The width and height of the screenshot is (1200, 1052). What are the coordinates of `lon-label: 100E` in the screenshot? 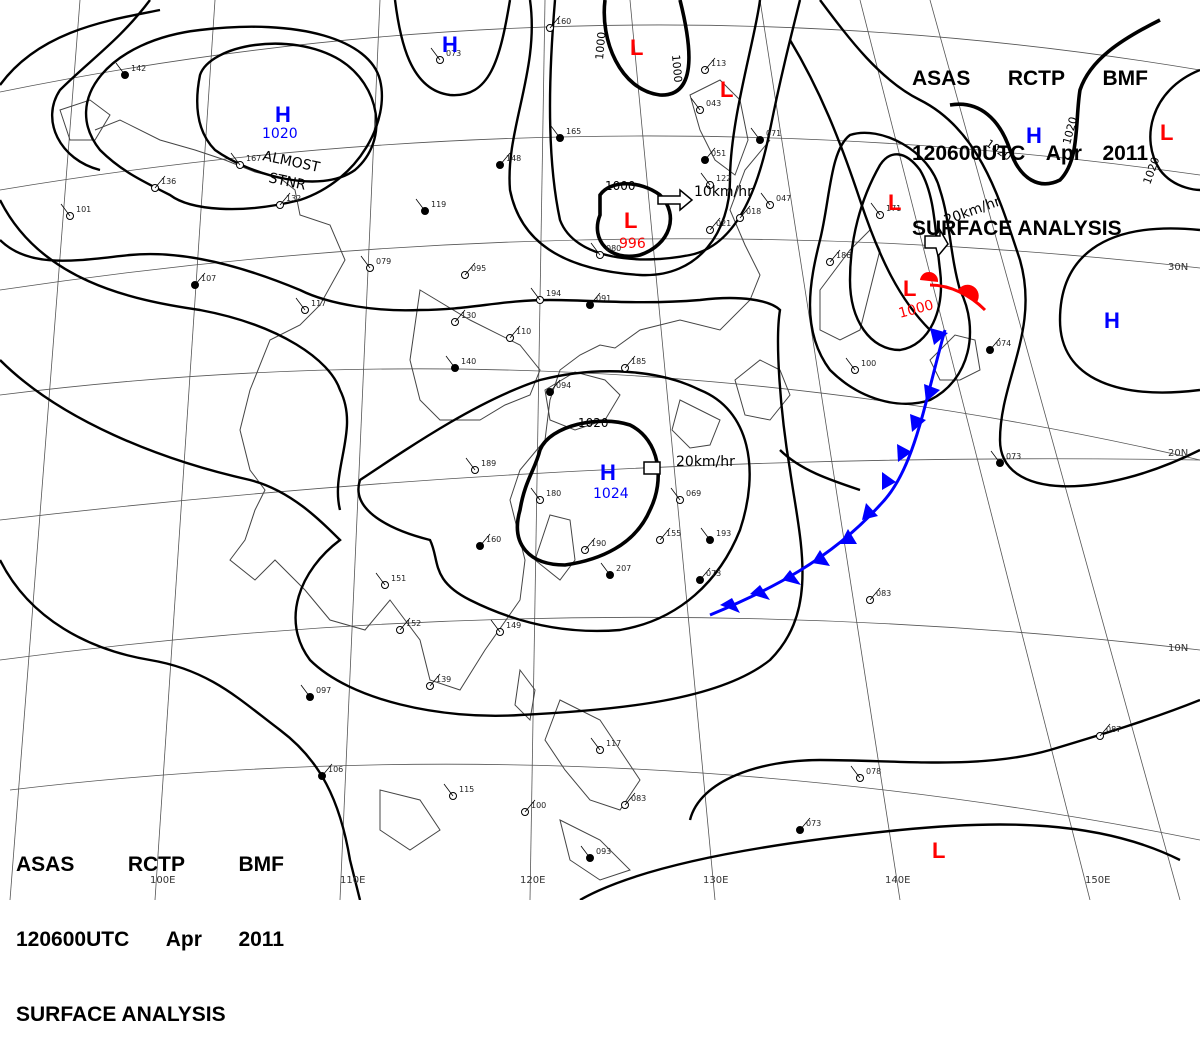 It's located at (162, 880).